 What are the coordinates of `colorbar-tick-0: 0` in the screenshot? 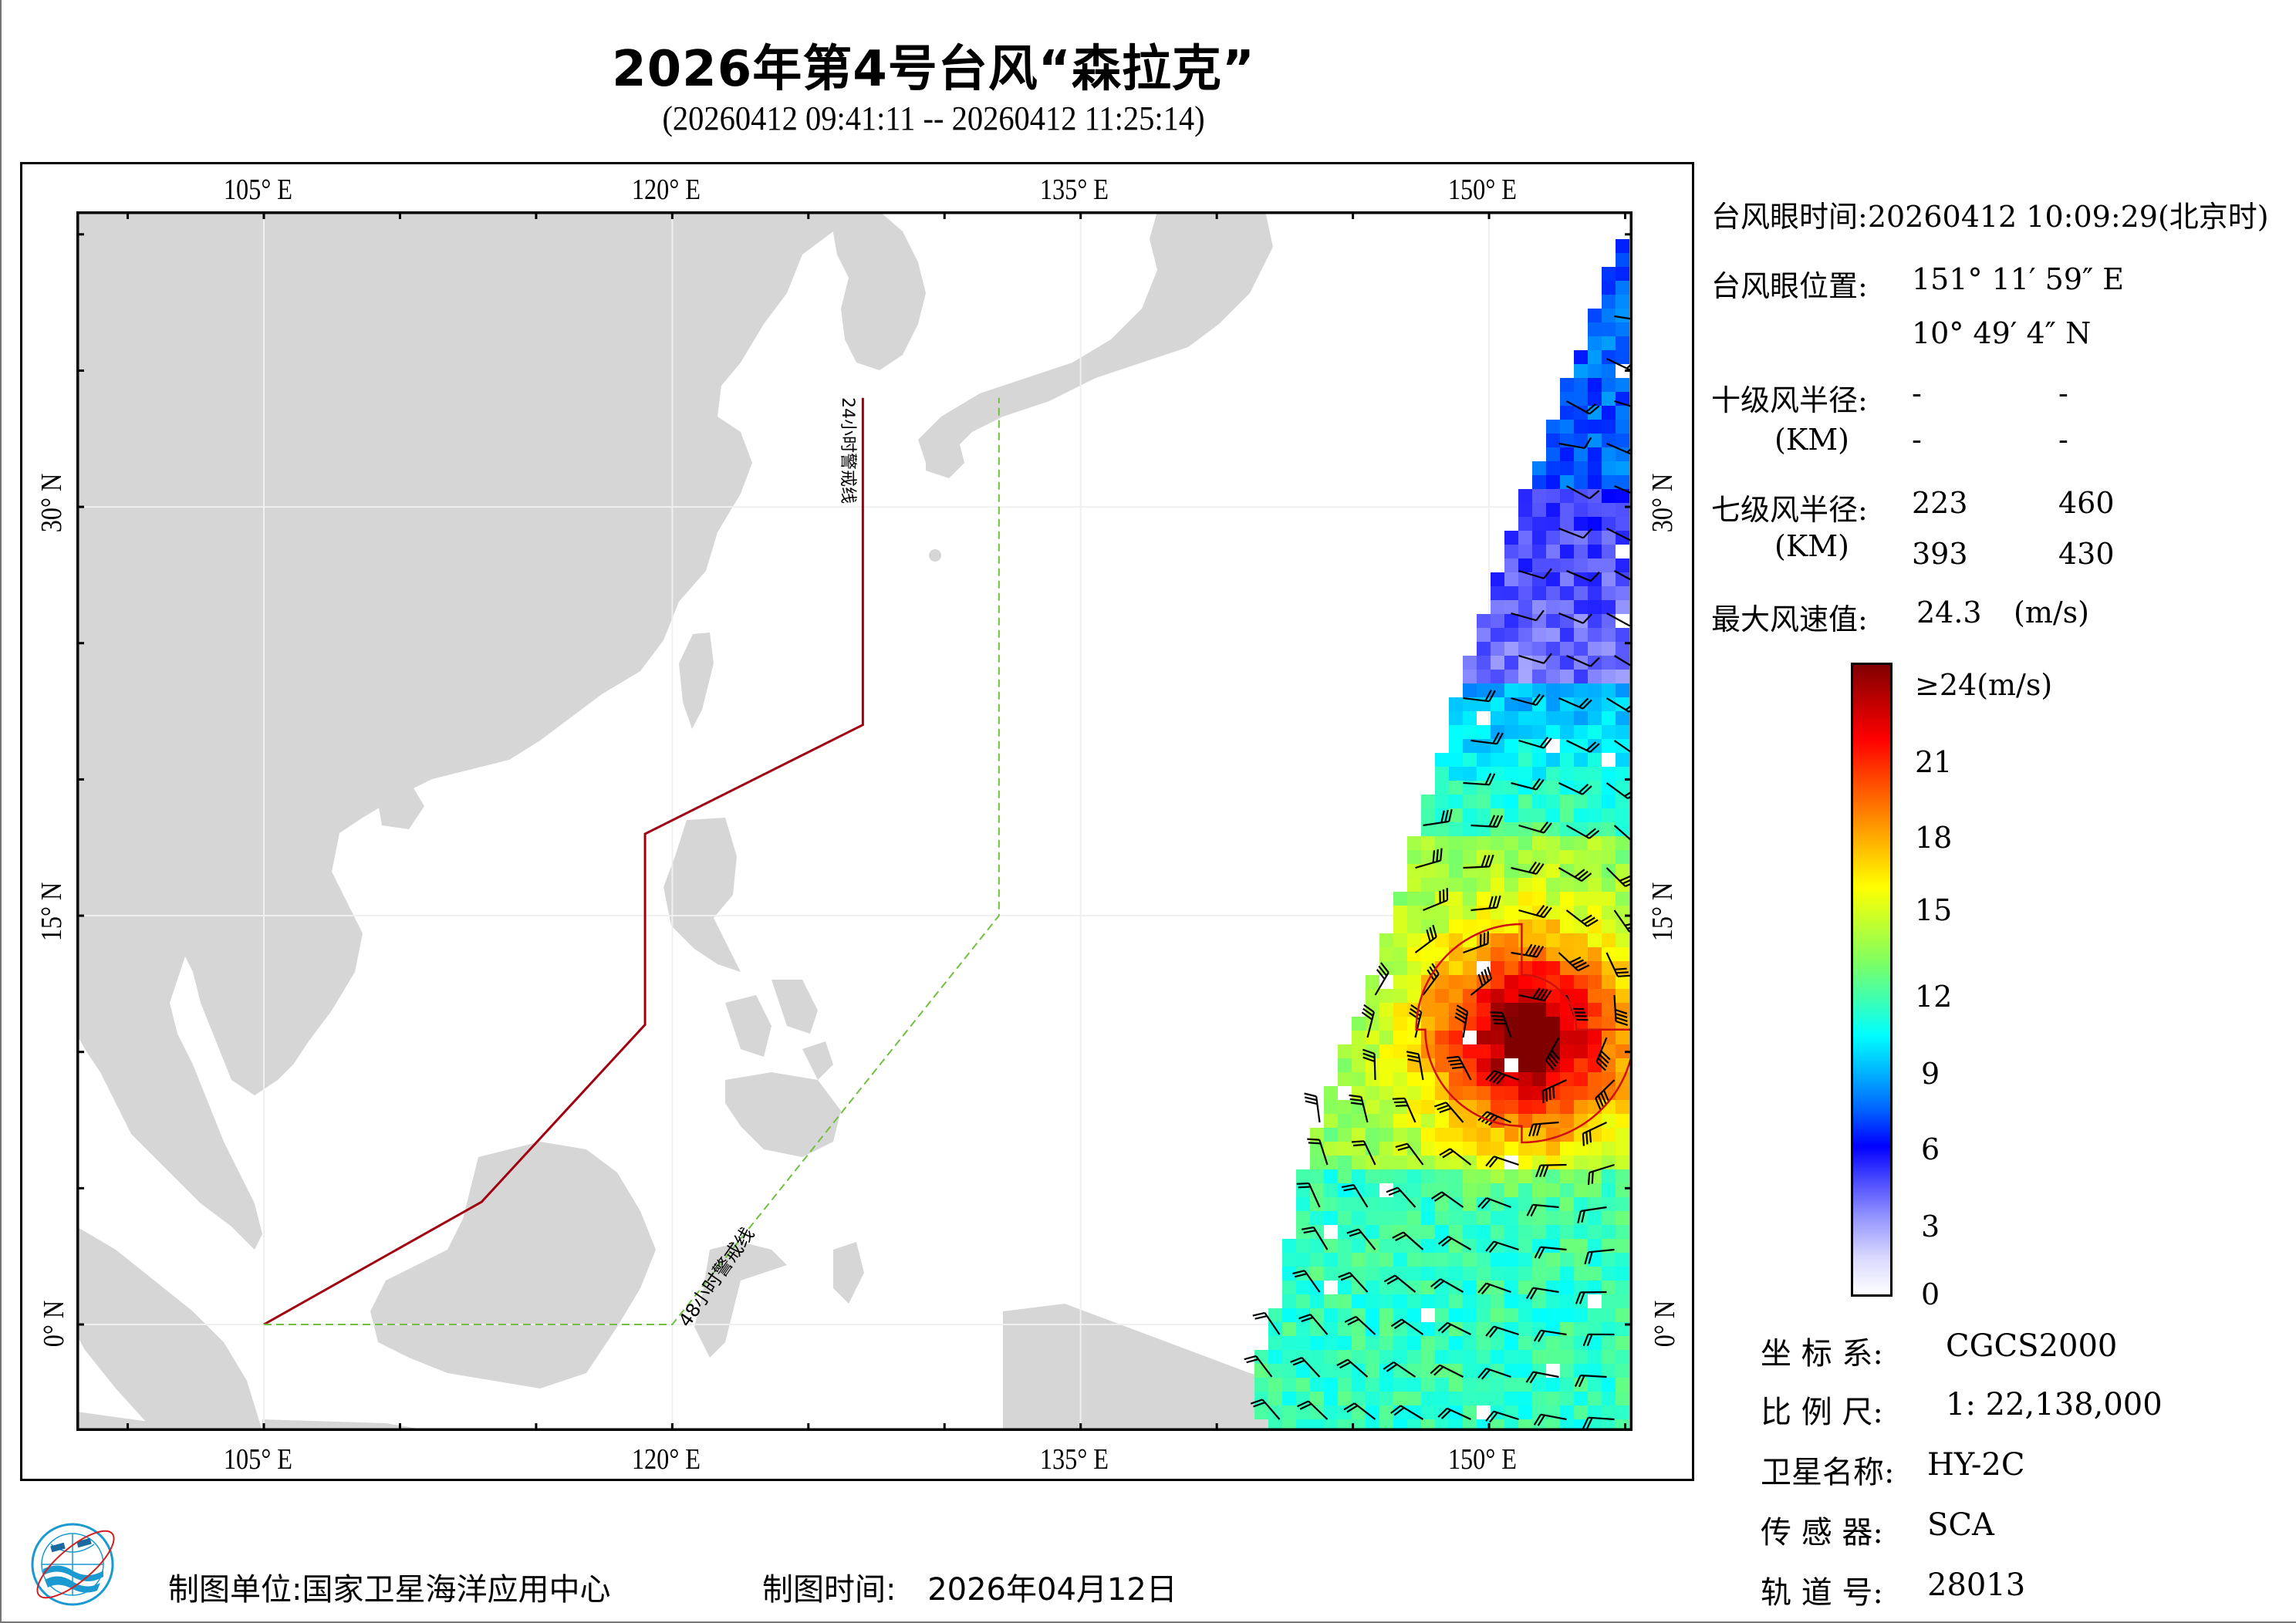 It's located at (1930, 1294).